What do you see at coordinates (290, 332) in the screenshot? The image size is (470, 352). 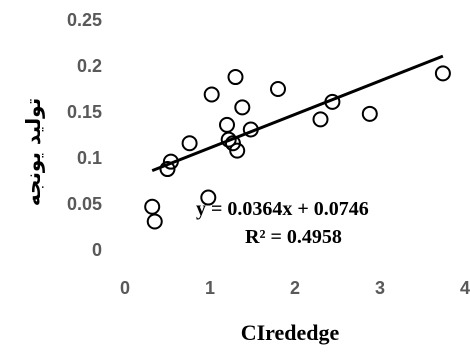 I see `x-axis-title: CIrededge` at bounding box center [290, 332].